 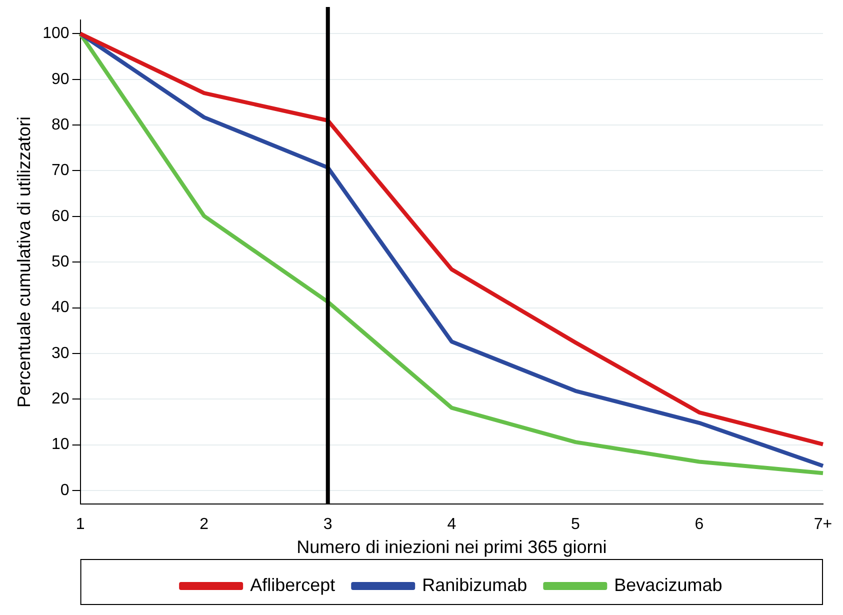 What do you see at coordinates (327, 525) in the screenshot?
I see `x-tick-label: 3` at bounding box center [327, 525].